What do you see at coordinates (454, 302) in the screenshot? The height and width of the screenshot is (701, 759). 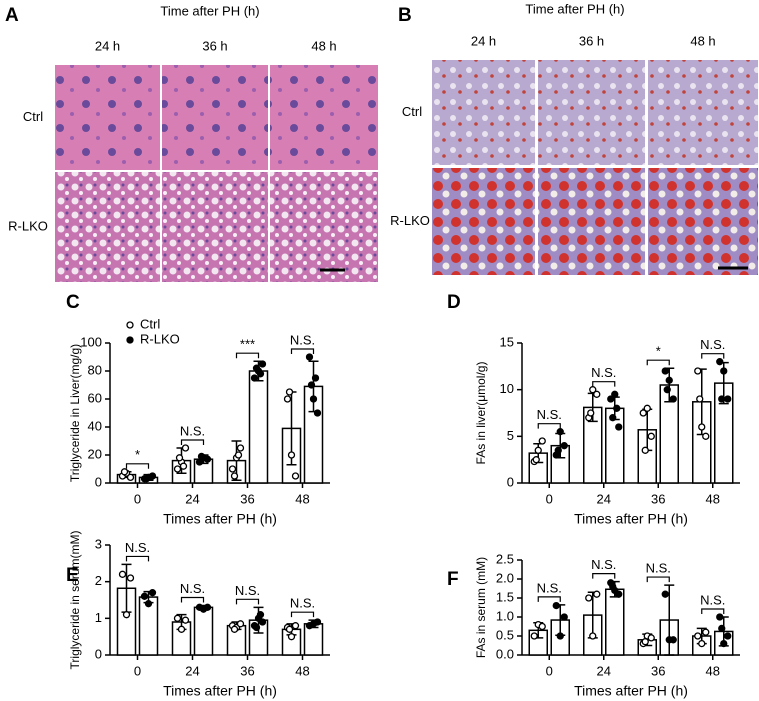 I see `panel-letter: D` at bounding box center [454, 302].